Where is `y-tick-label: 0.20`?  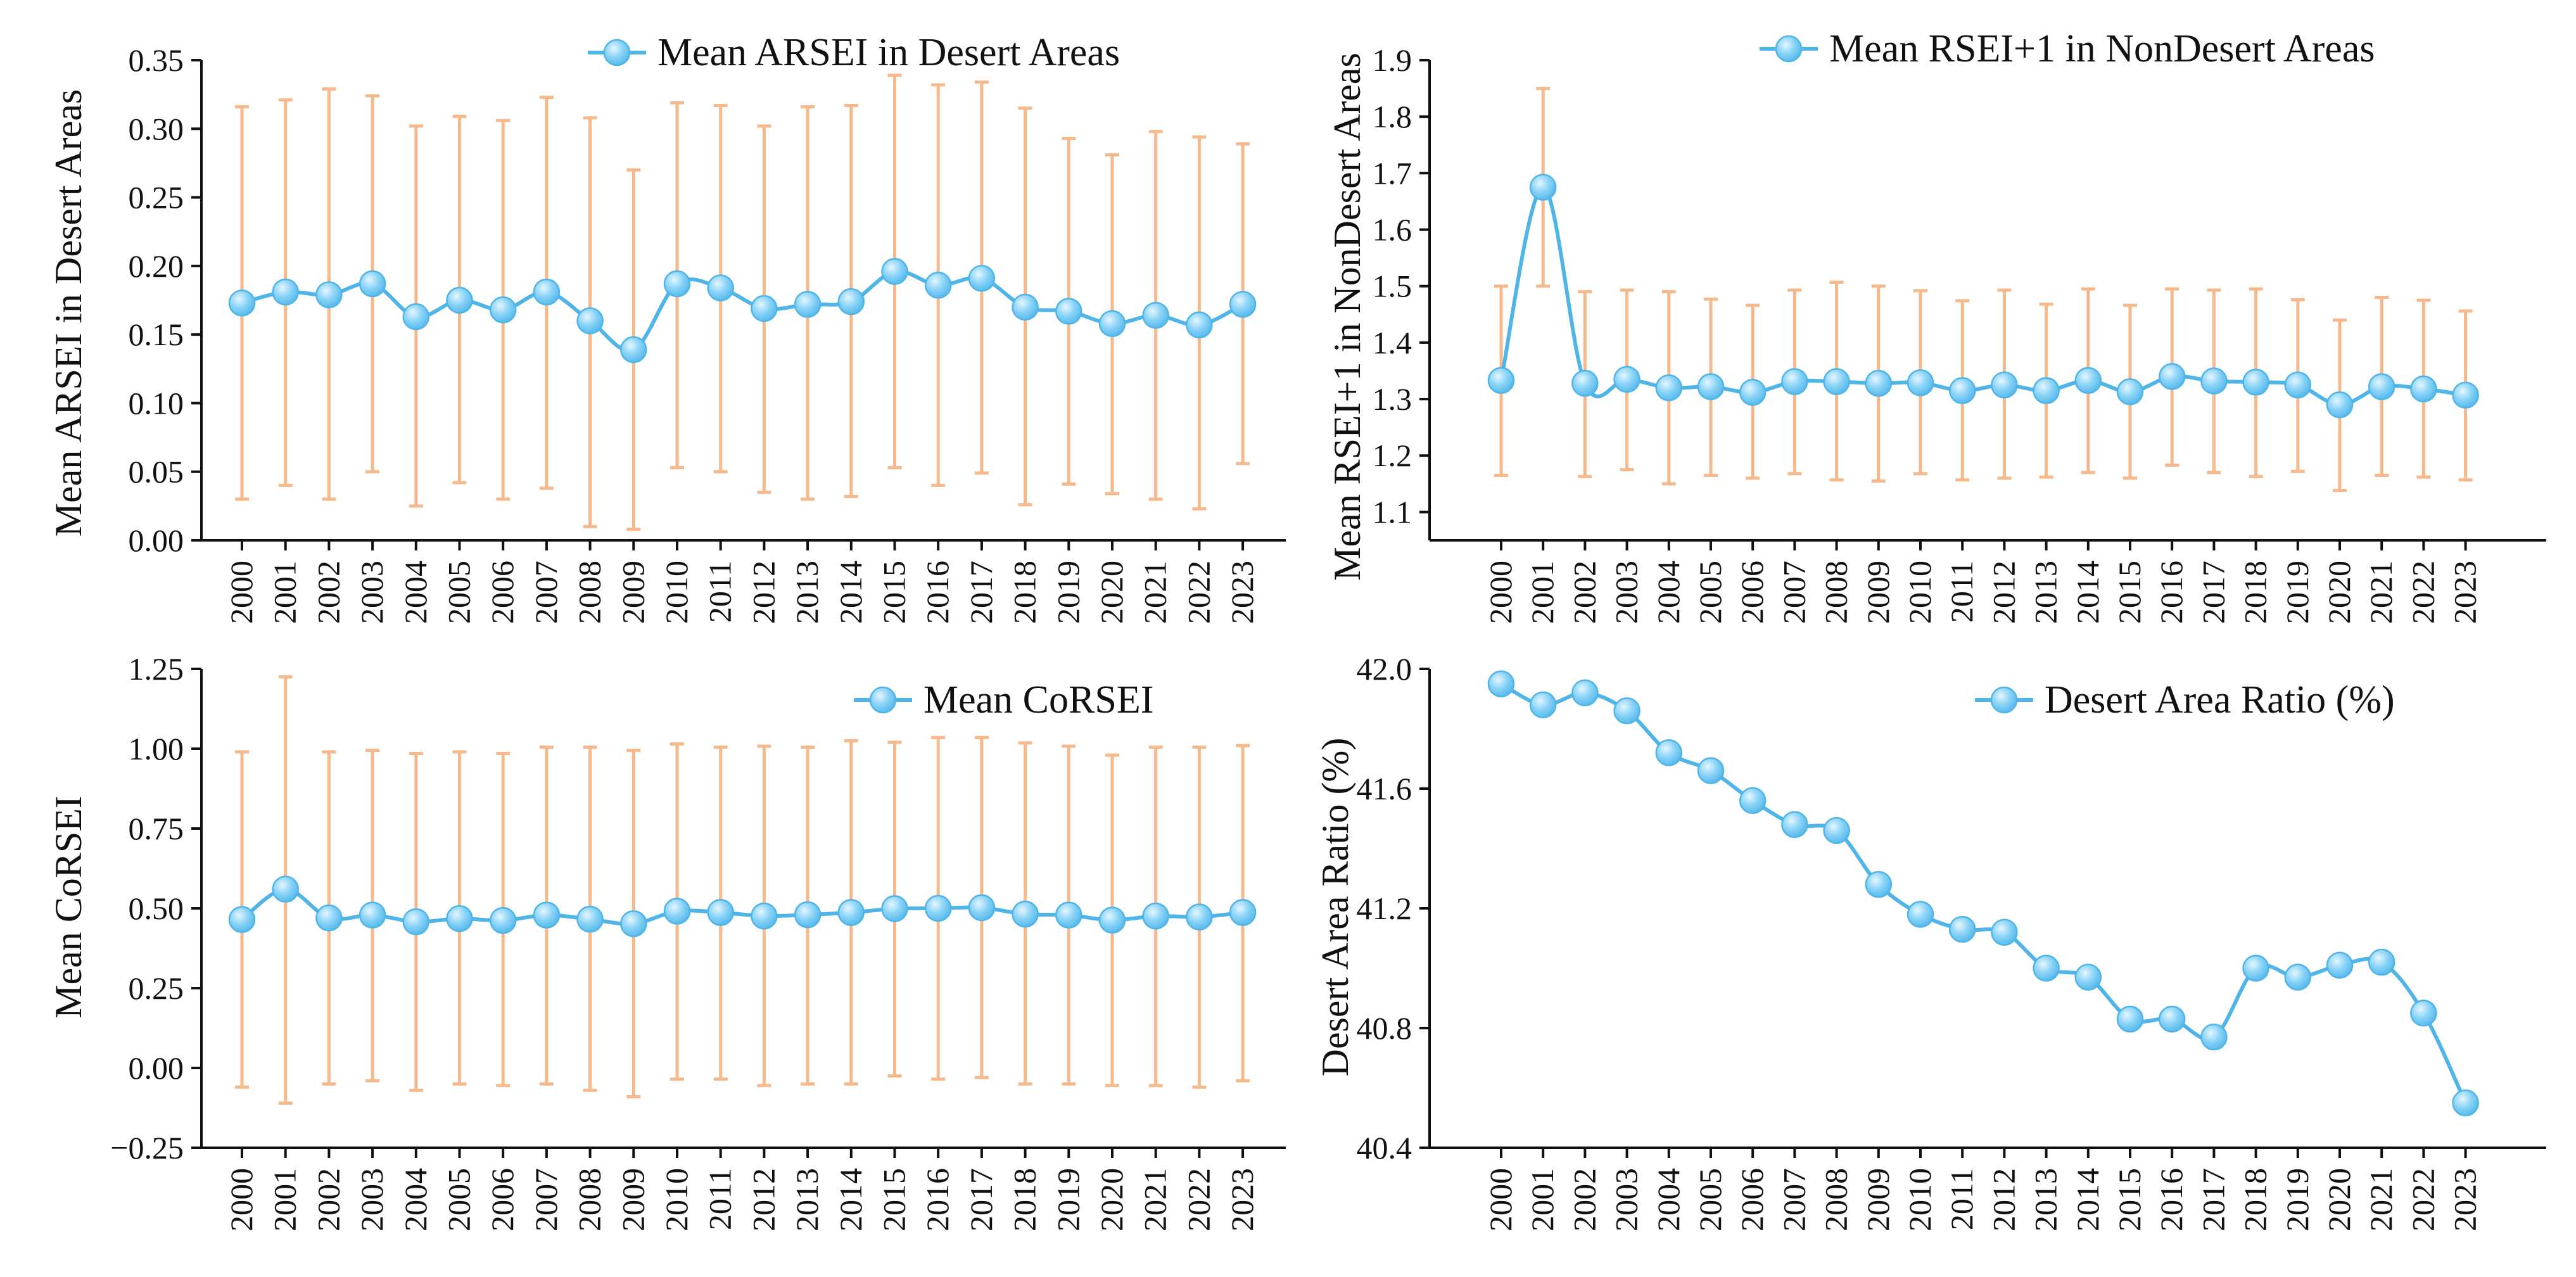 y-tick-label: 0.20 is located at coordinates (156, 266).